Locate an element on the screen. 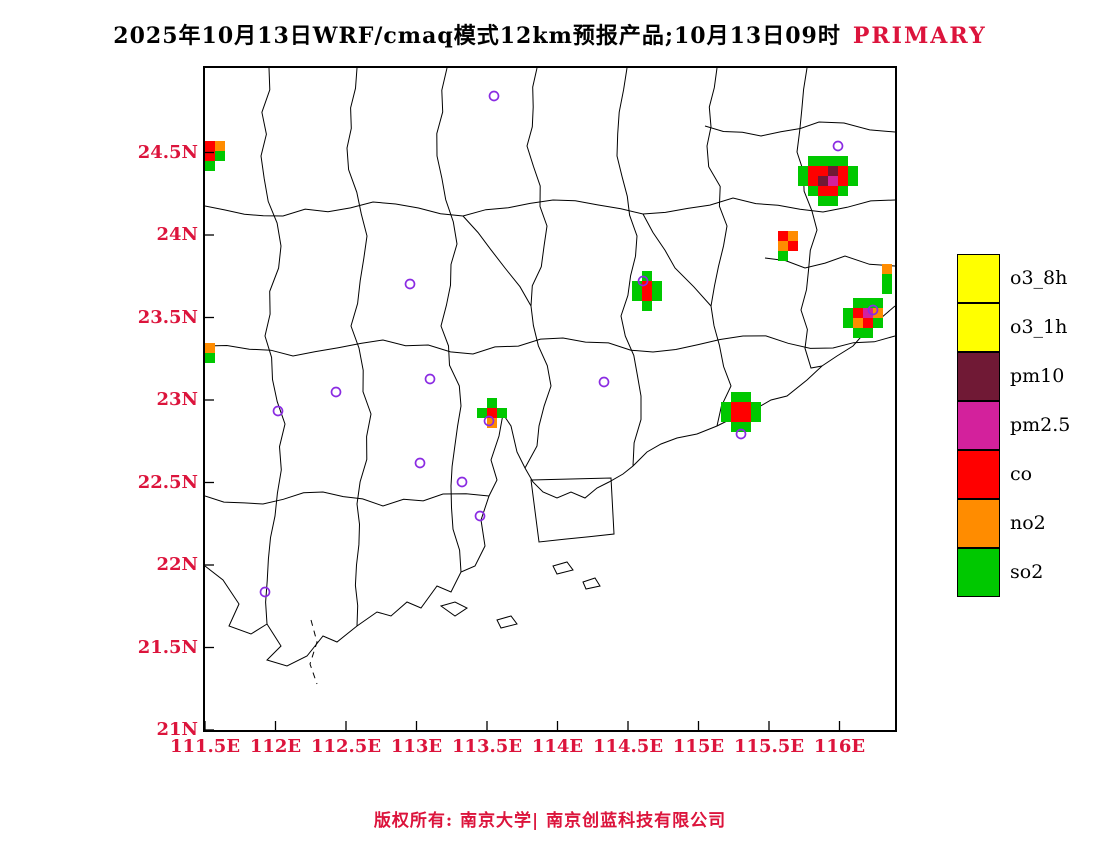 This screenshot has height=850, width=1100. legend-item: o3_1h is located at coordinates (1013, 327).